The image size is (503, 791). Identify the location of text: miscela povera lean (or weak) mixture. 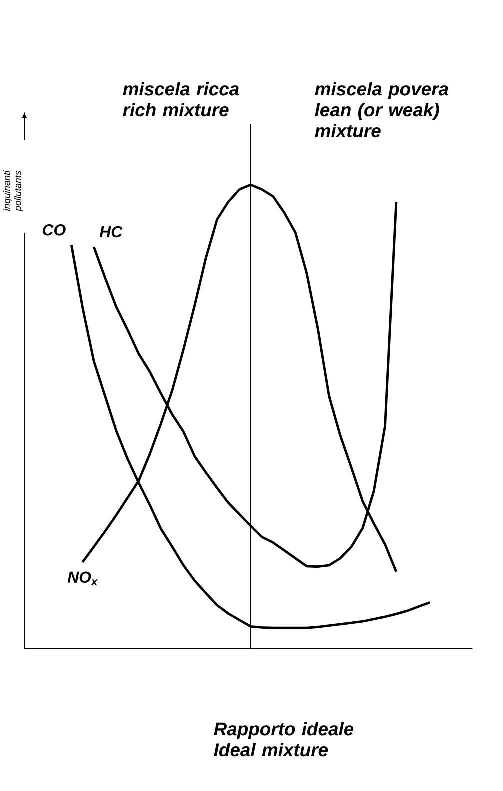
(382, 110).